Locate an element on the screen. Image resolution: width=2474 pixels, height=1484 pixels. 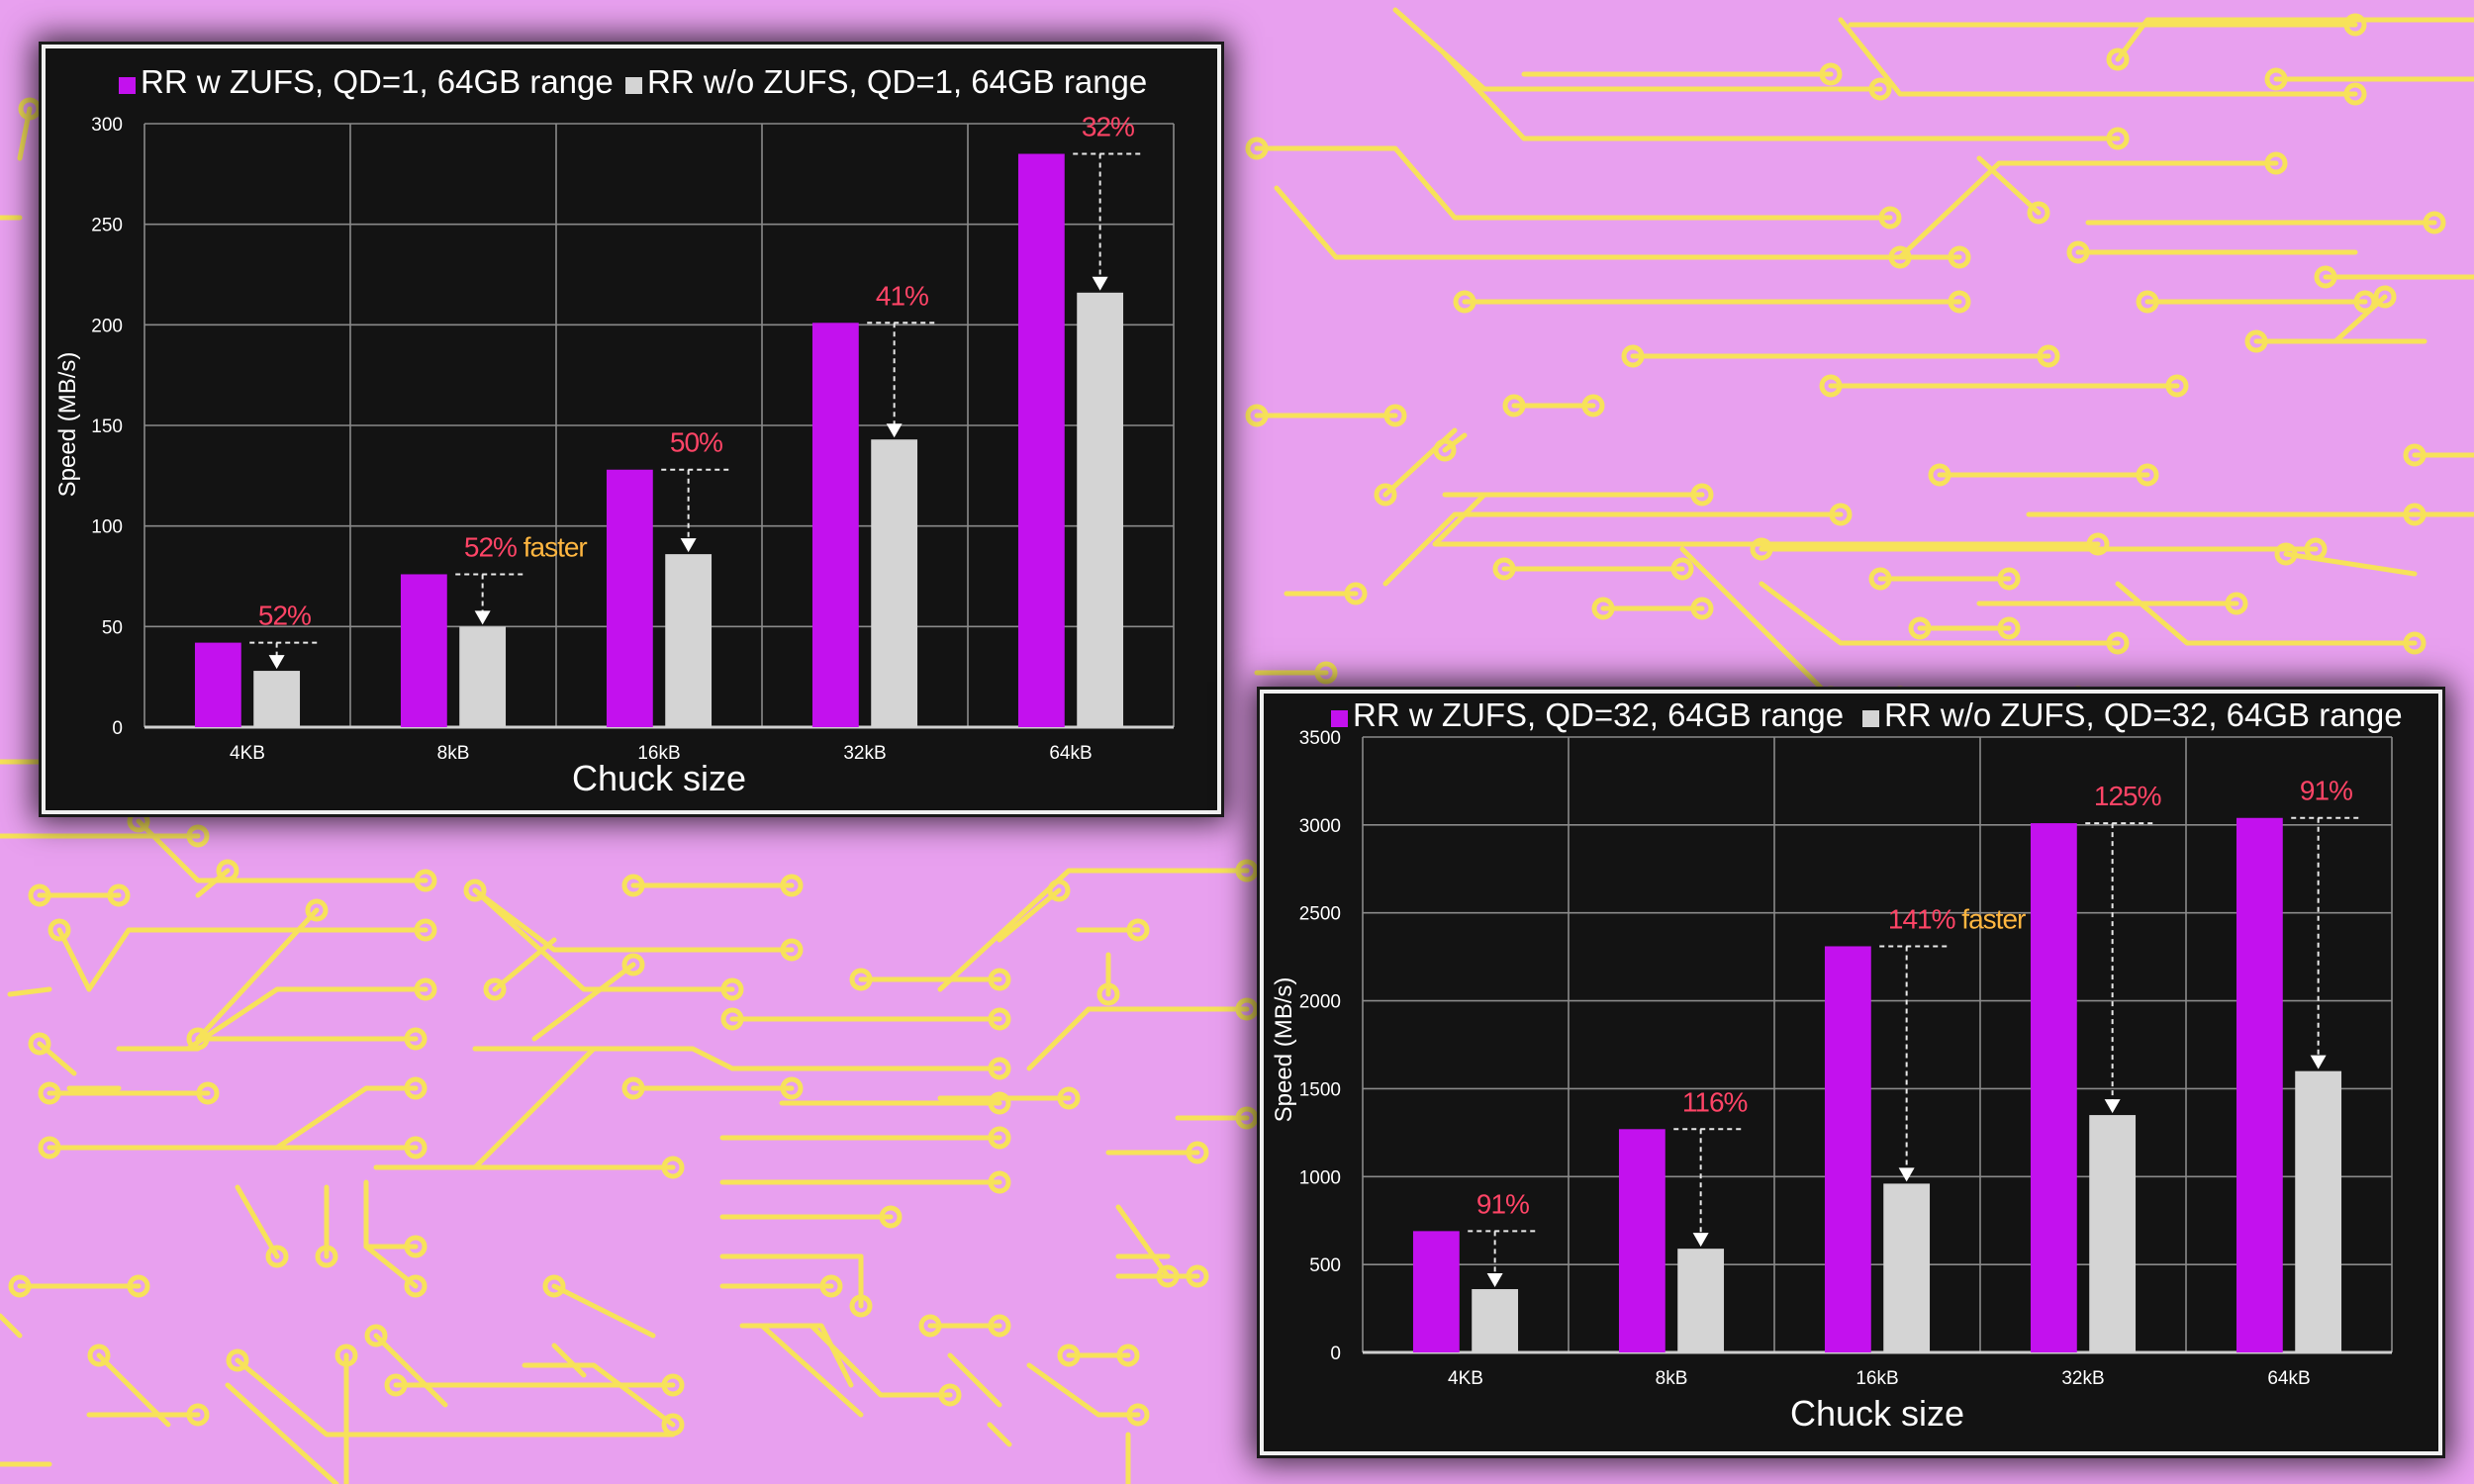
y-tick-label: 300 is located at coordinates (107, 125).